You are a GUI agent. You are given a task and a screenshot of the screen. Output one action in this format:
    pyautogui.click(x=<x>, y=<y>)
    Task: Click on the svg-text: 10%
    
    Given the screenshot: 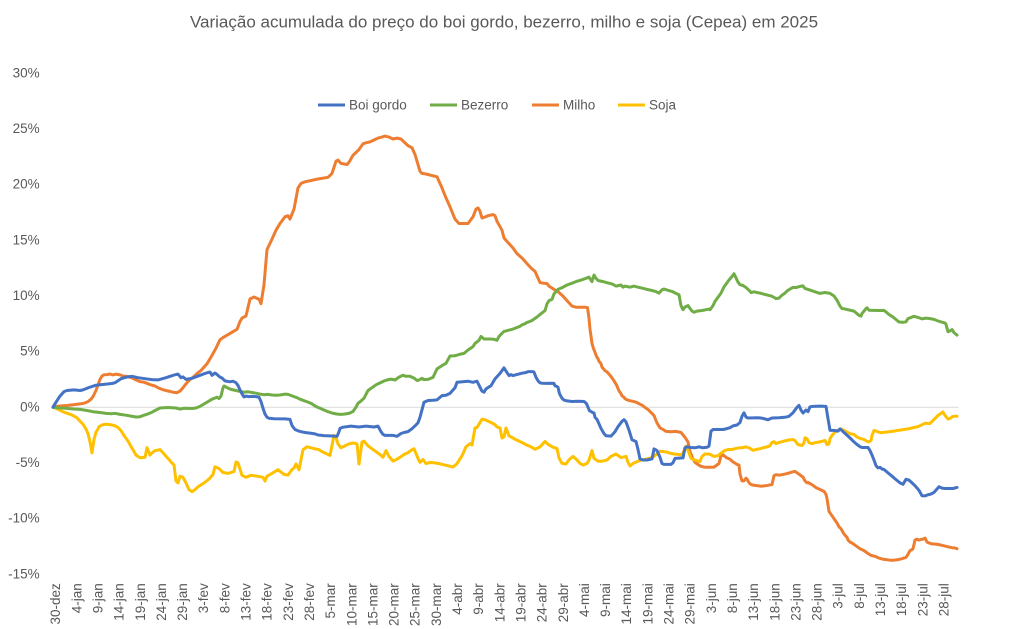 What is the action you would take?
    pyautogui.click(x=26, y=295)
    